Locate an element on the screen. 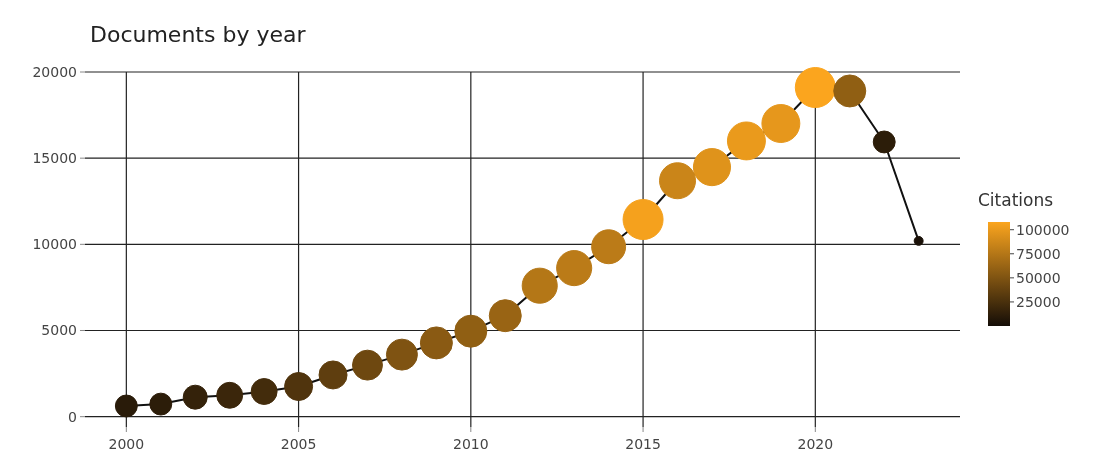 This screenshot has width=1118, height=465. color-bar-label: 75000 is located at coordinates (1038, 253).